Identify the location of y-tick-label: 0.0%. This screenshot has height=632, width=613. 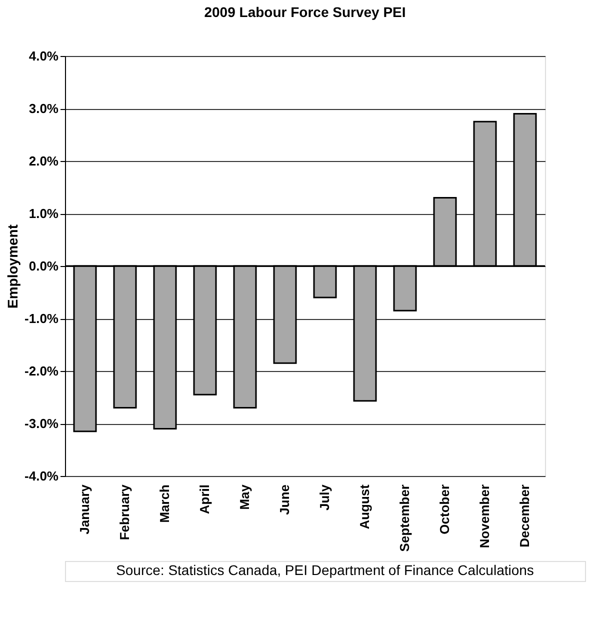
(43, 266).